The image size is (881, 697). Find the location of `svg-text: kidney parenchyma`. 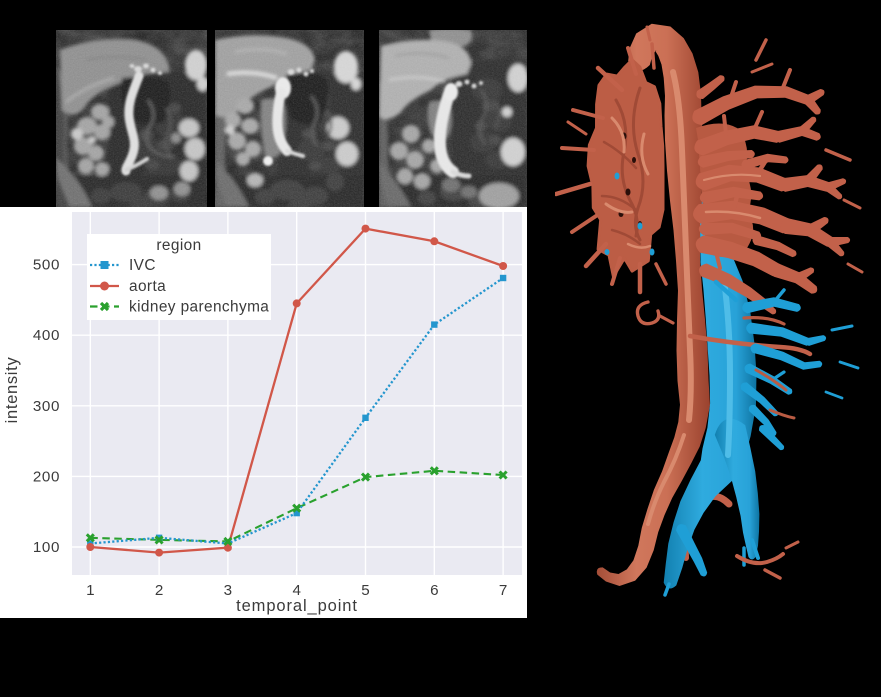

svg-text: kidney parenchyma is located at coordinates (199, 307).